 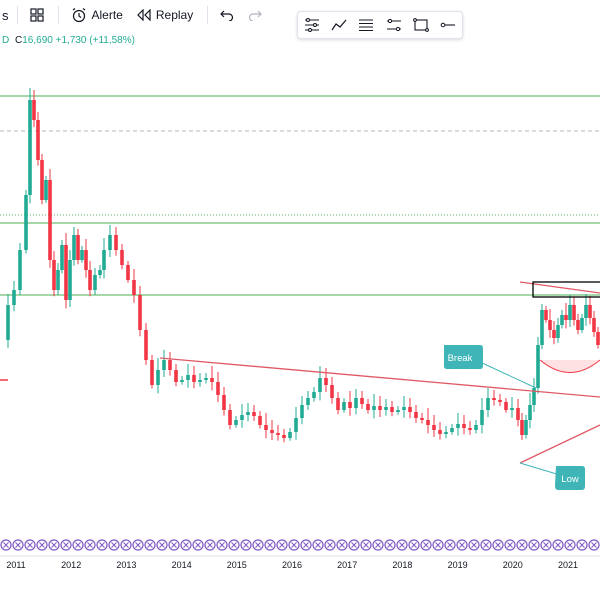 I want to click on alerts-button: Alerte, so click(x=97, y=15).